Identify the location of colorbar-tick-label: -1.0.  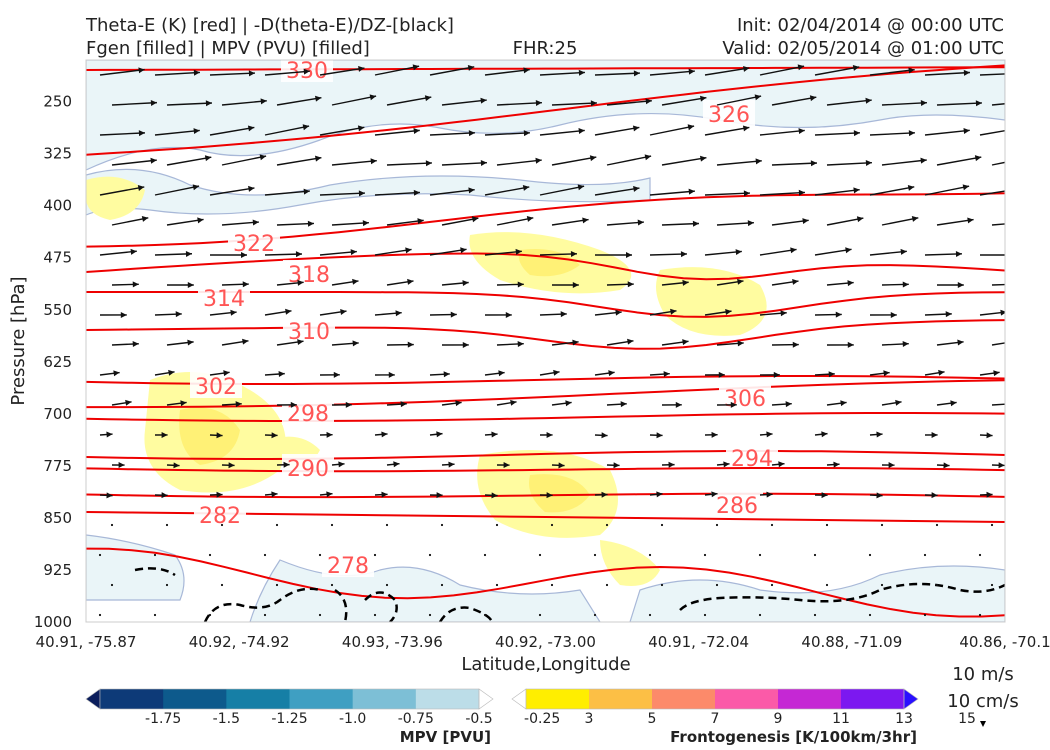
(352, 719).